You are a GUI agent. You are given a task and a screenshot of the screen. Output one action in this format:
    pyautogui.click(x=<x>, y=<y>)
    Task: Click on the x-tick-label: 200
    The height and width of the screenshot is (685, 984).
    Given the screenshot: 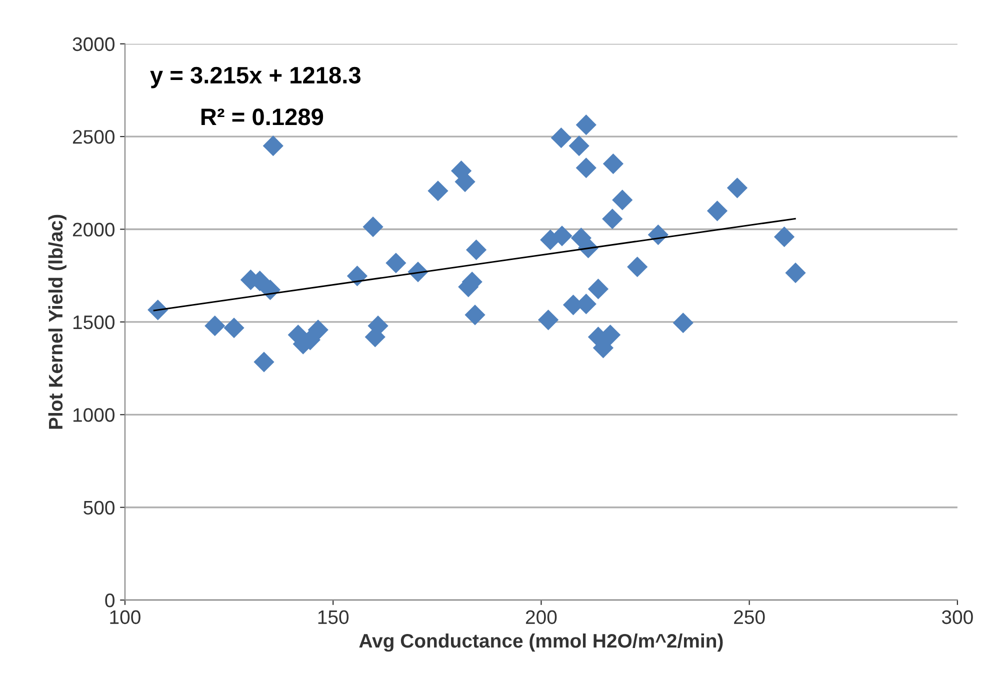 What is the action you would take?
    pyautogui.click(x=541, y=617)
    